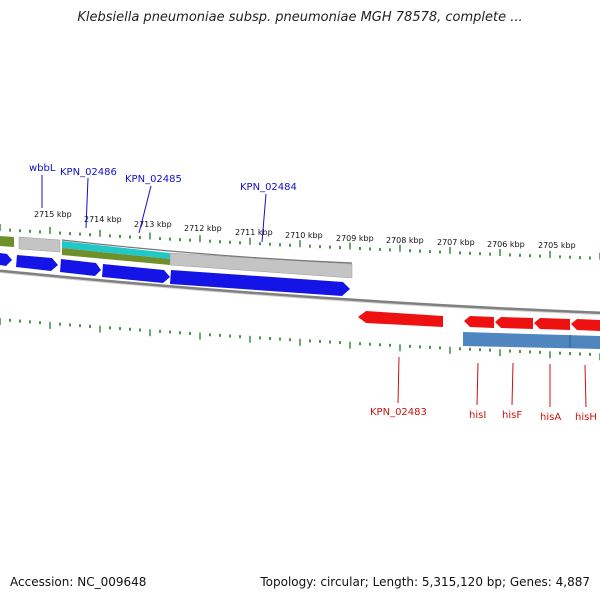 The image size is (600, 600). What do you see at coordinates (78, 582) in the screenshot?
I see `accession-label: Accession: NC_009648` at bounding box center [78, 582].